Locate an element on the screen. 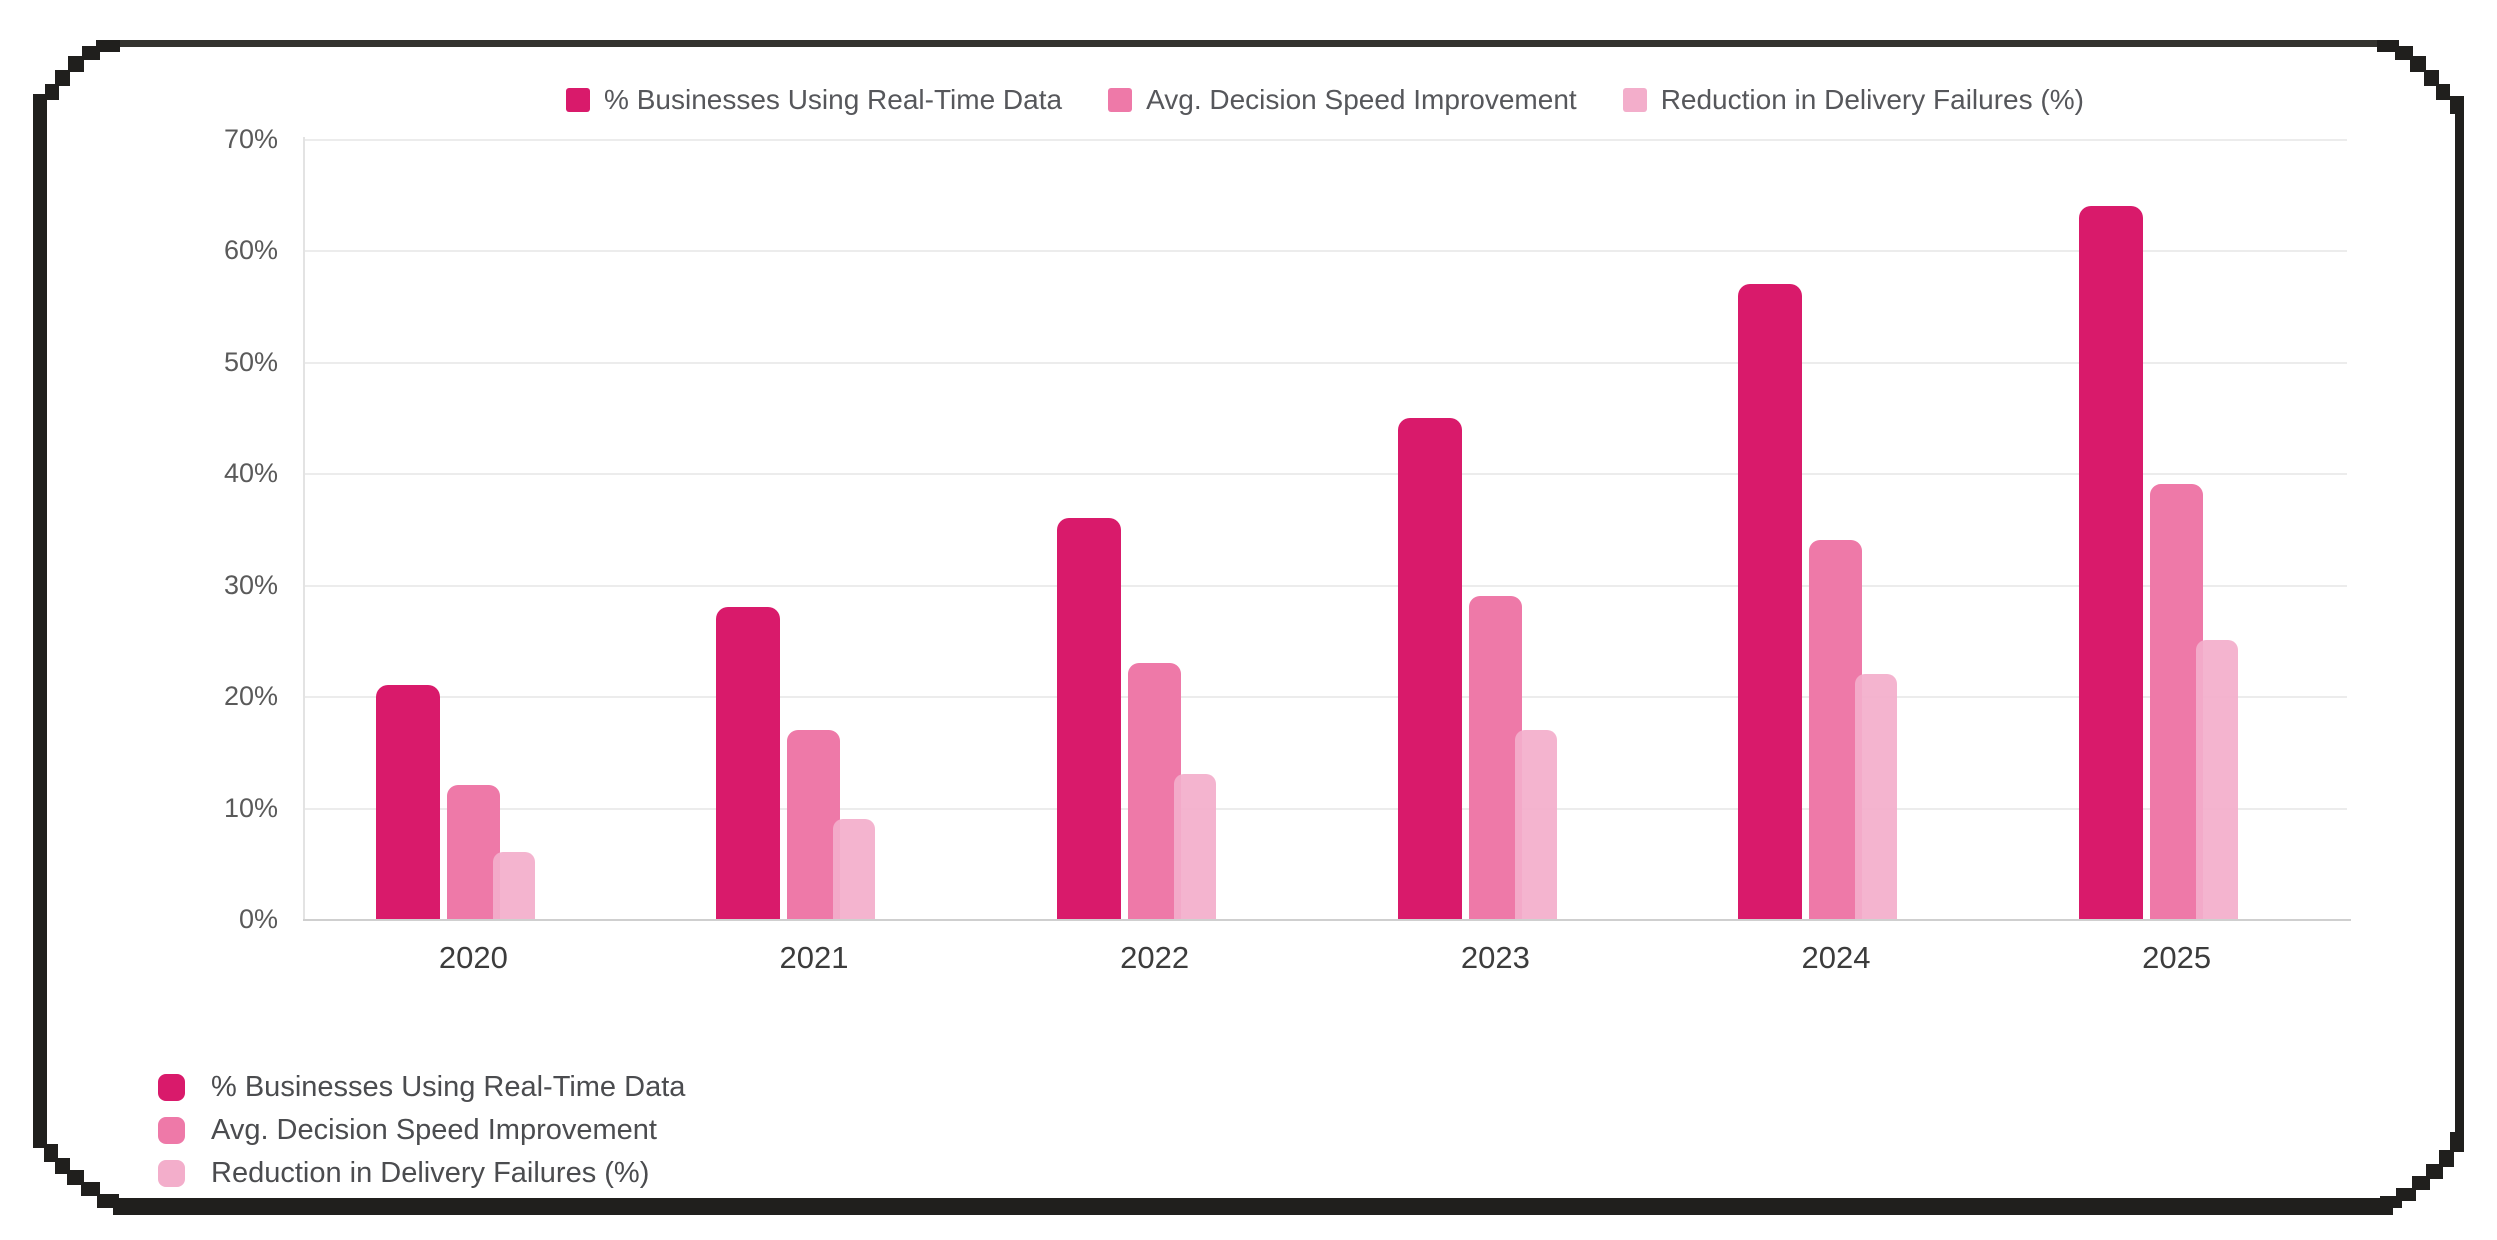 The image size is (2497, 1240). legend-bottom-item-3: Reduction in Delivery Failures (%) is located at coordinates (421, 1173).